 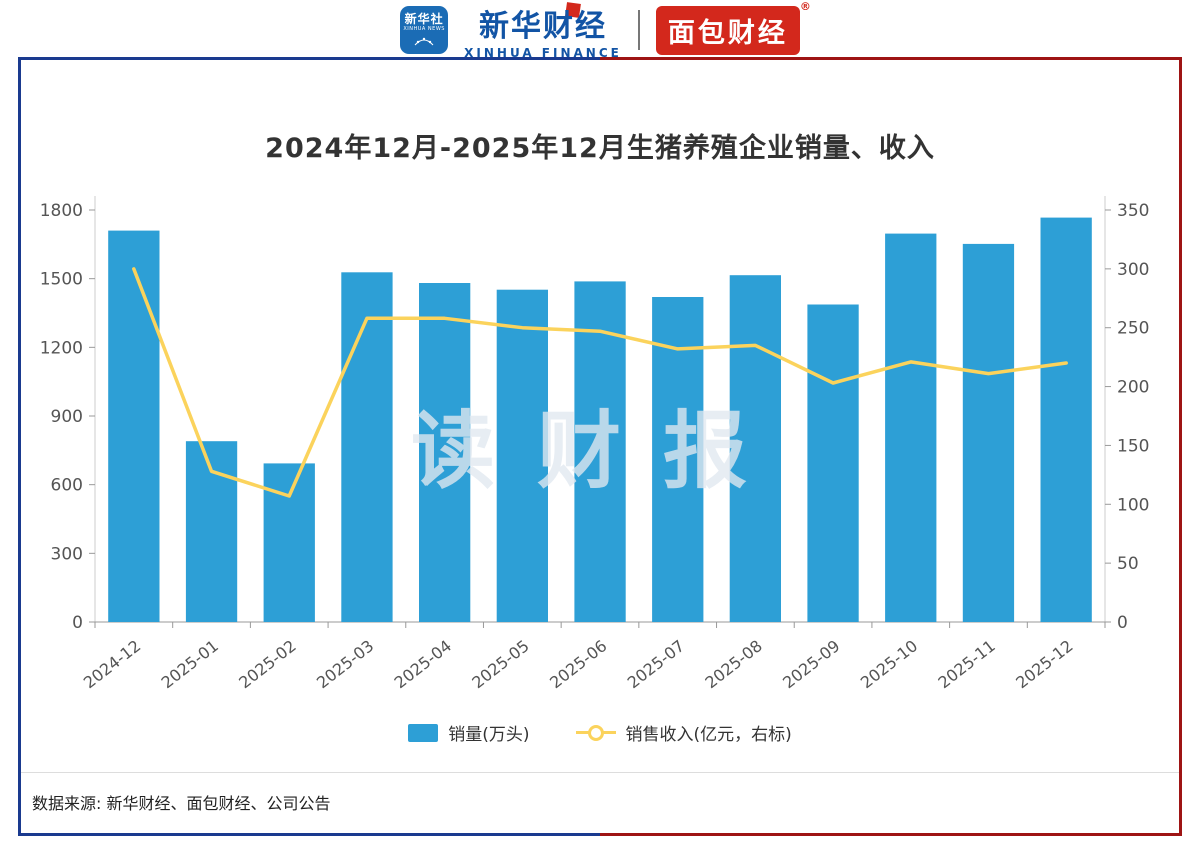 What do you see at coordinates (1128, 564) in the screenshot?
I see `y-axis-right-label: 50` at bounding box center [1128, 564].